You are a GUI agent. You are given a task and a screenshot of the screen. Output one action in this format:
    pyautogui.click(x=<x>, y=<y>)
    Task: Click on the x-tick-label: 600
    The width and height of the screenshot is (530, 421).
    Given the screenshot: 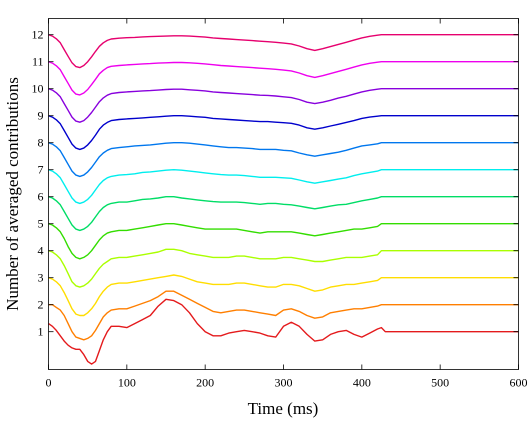 What is the action you would take?
    pyautogui.click(x=519, y=383)
    